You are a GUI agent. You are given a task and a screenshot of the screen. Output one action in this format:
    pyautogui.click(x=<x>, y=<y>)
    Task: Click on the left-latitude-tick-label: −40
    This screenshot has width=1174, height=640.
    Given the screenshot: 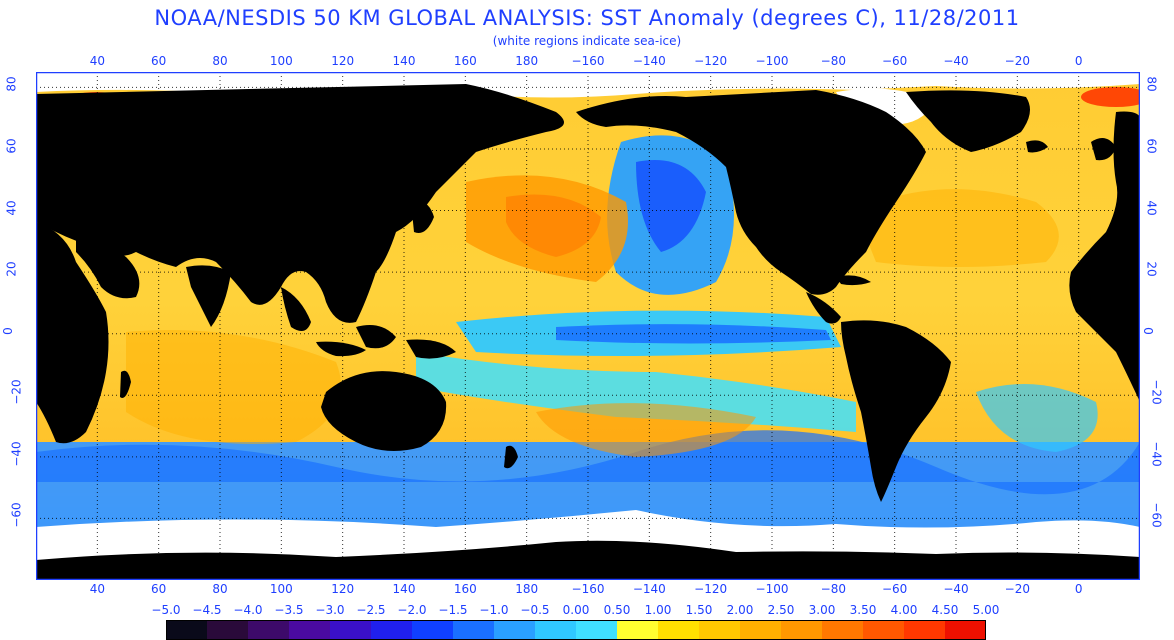 What is the action you would take?
    pyautogui.click(x=16, y=454)
    